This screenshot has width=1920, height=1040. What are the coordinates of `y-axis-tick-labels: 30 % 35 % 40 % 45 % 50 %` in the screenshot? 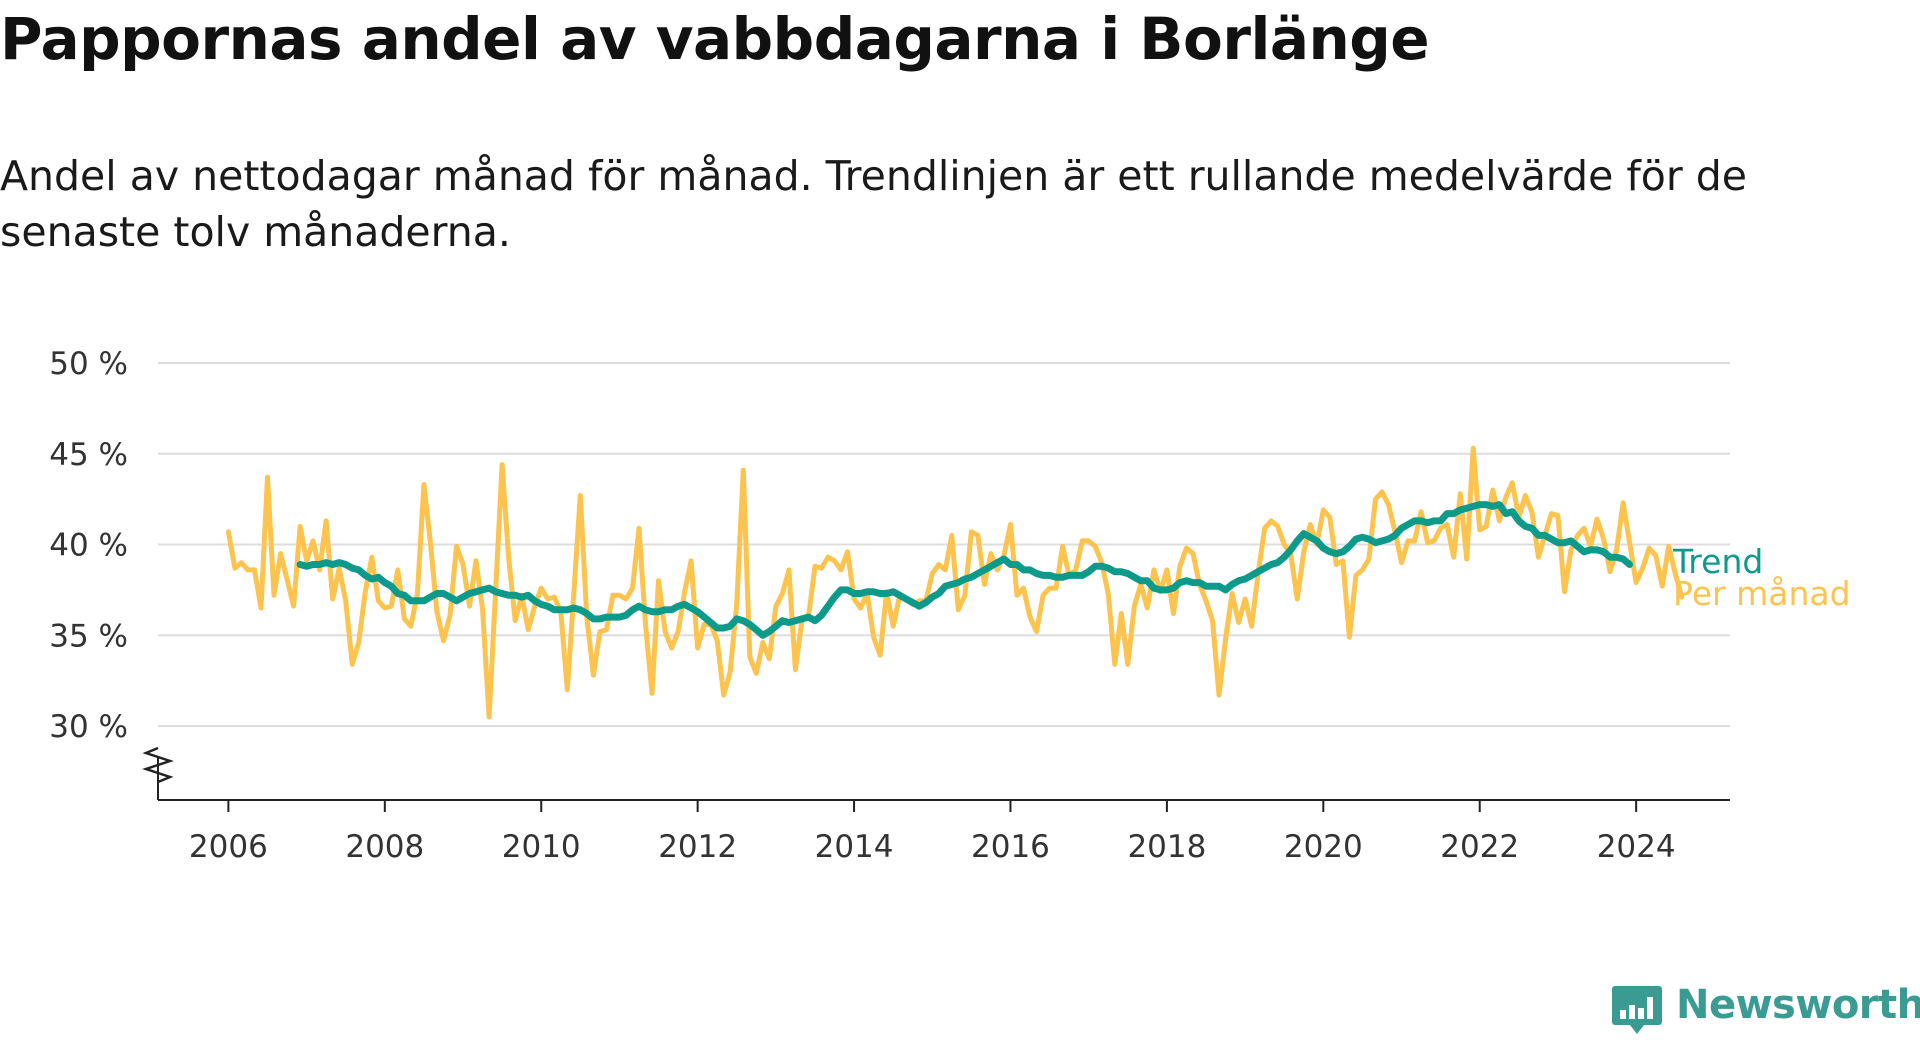 It's located at (88, 545).